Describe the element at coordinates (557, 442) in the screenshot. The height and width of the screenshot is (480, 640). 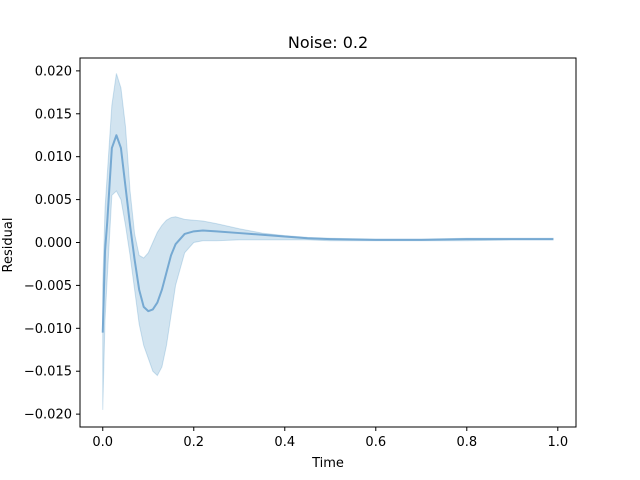
I see `x-tick-label: 1.0` at that location.